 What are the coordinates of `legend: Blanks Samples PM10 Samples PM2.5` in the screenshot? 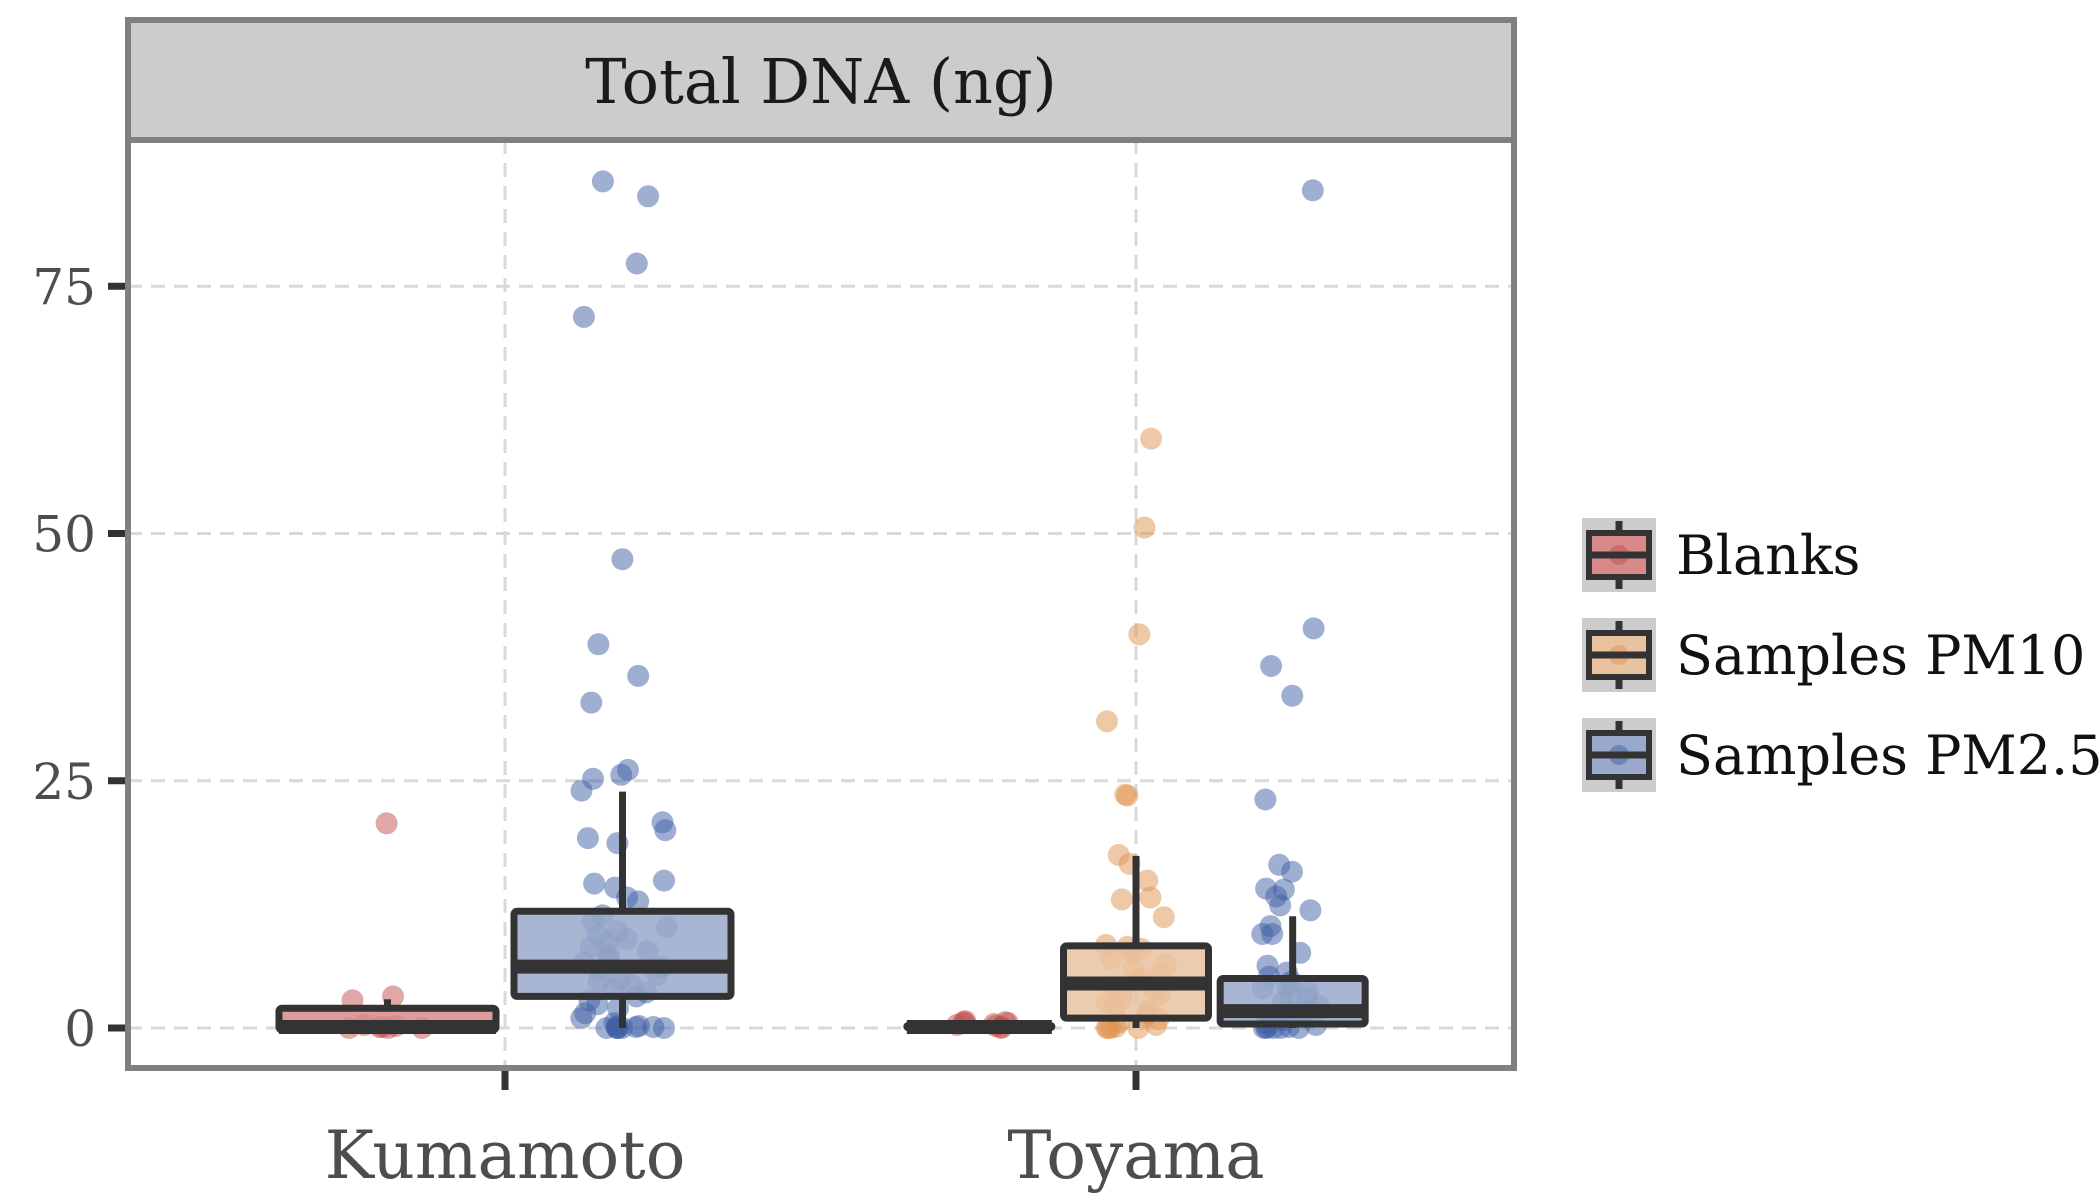 It's located at (1841, 655).